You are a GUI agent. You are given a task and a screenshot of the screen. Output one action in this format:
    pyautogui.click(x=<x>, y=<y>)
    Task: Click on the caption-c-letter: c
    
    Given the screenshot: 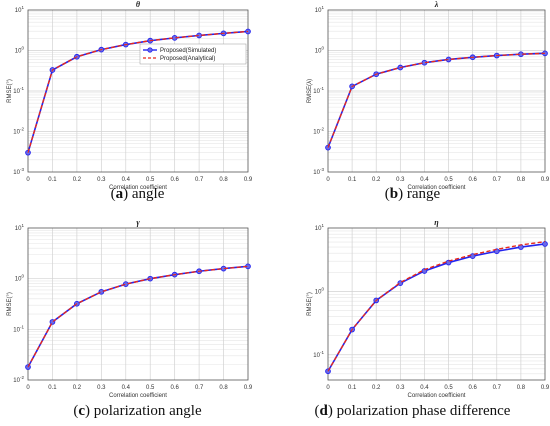 What is the action you would take?
    pyautogui.click(x=82, y=411)
    